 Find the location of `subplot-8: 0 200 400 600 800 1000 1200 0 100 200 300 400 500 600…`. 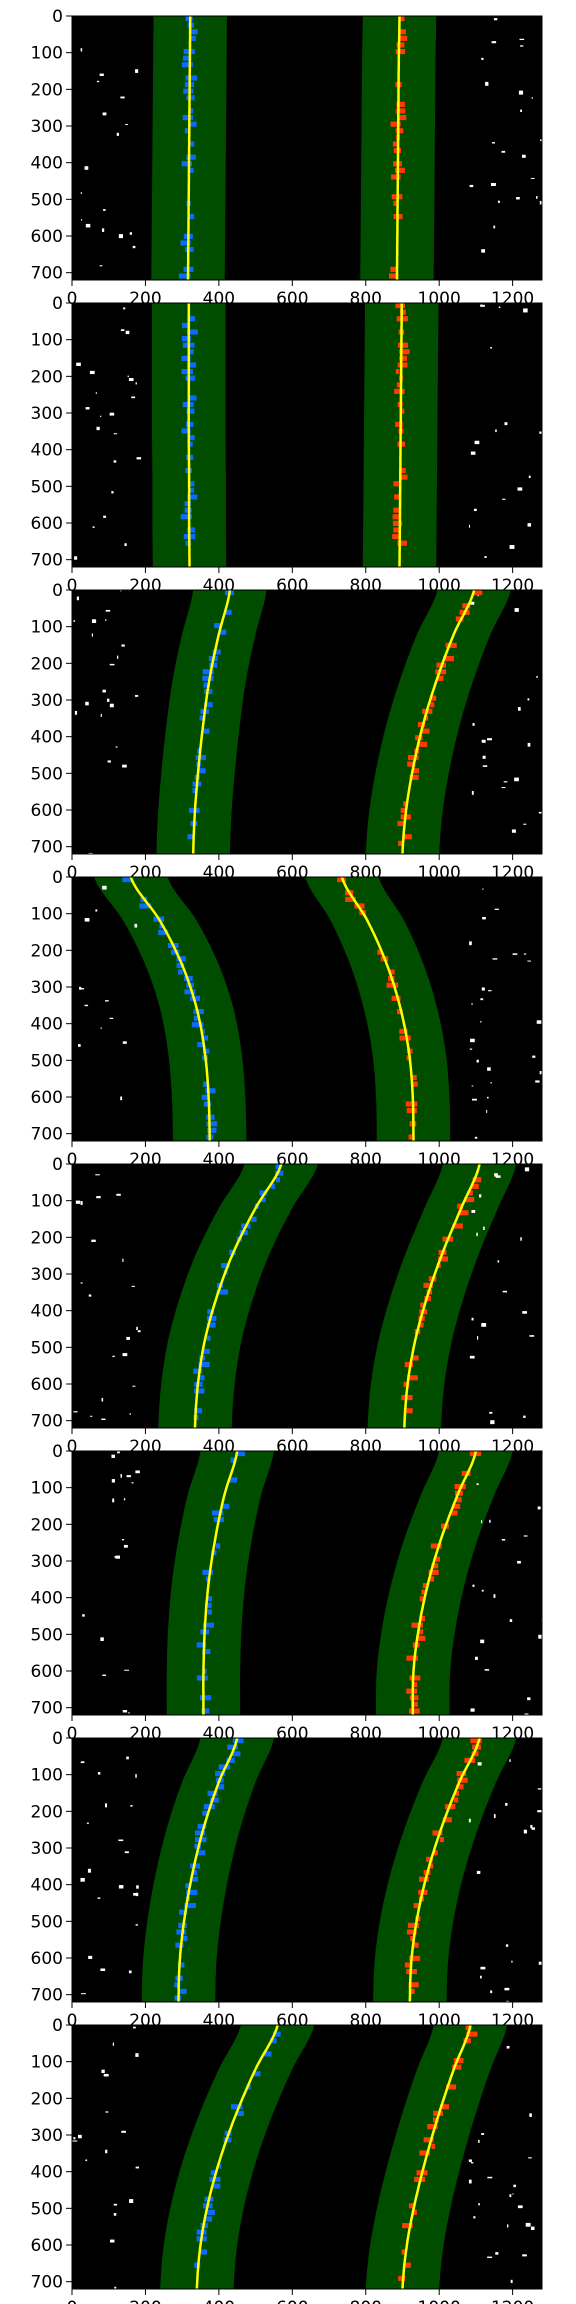

subplot-8: 0 200 400 600 800 1000 1200 0 100 200 300 400 500 600… is located at coordinates (287, 2160).